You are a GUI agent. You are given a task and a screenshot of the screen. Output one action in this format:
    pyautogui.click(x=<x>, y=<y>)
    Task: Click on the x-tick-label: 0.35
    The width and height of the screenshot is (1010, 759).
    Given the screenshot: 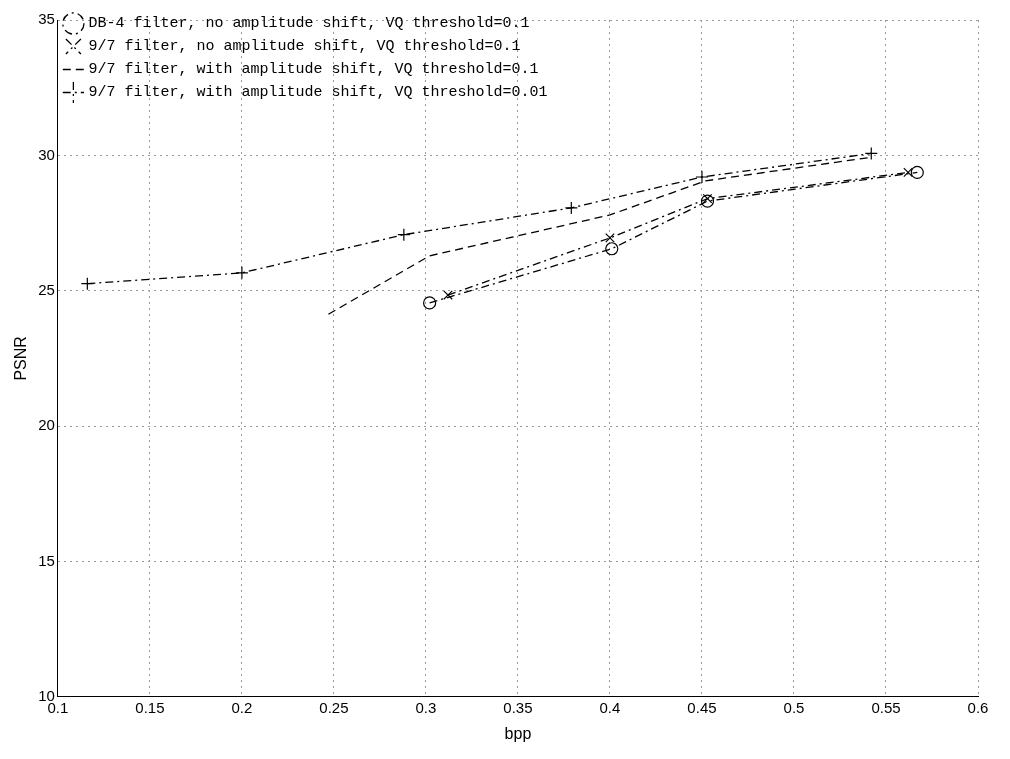 What is the action you would take?
    pyautogui.click(x=518, y=707)
    